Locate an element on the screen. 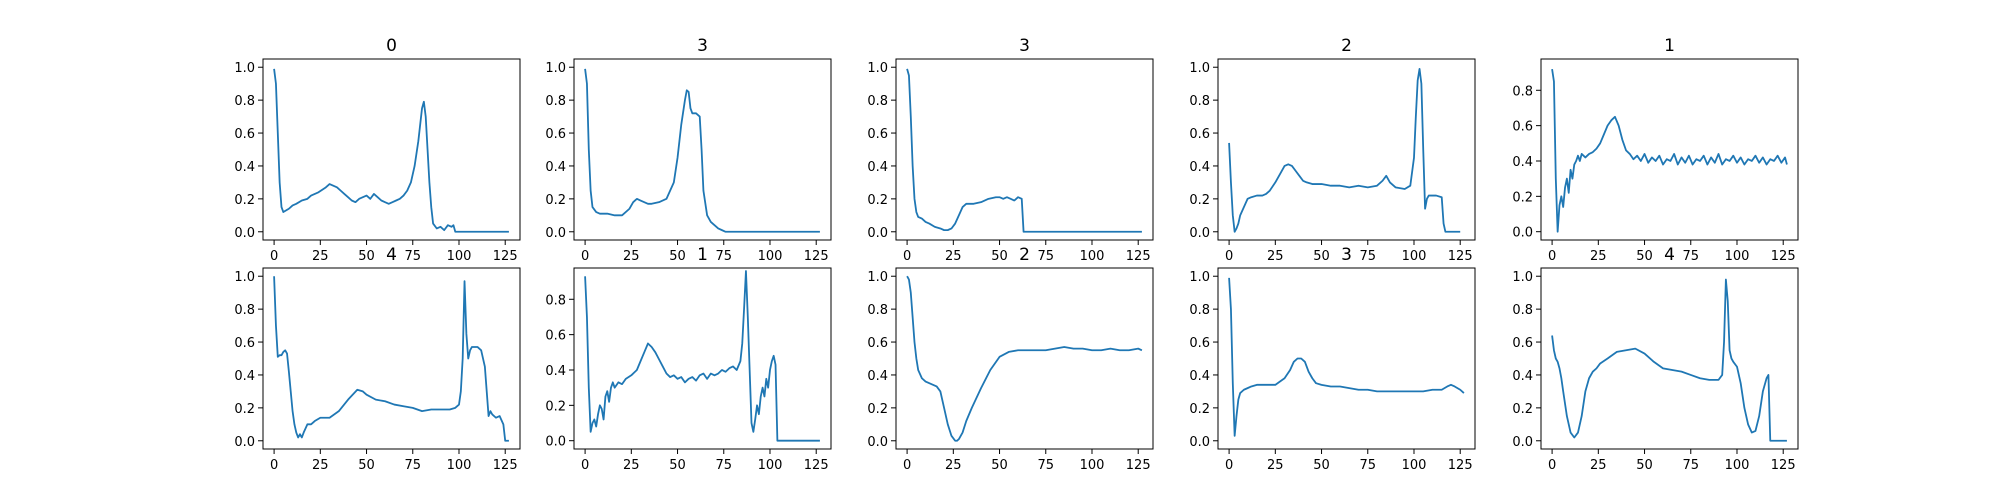  subplot-2: 0 25 50 75 100 125 0.0 0.2 0.4 0.6 0.8 1.0 3 is located at coordinates (1010, 150).